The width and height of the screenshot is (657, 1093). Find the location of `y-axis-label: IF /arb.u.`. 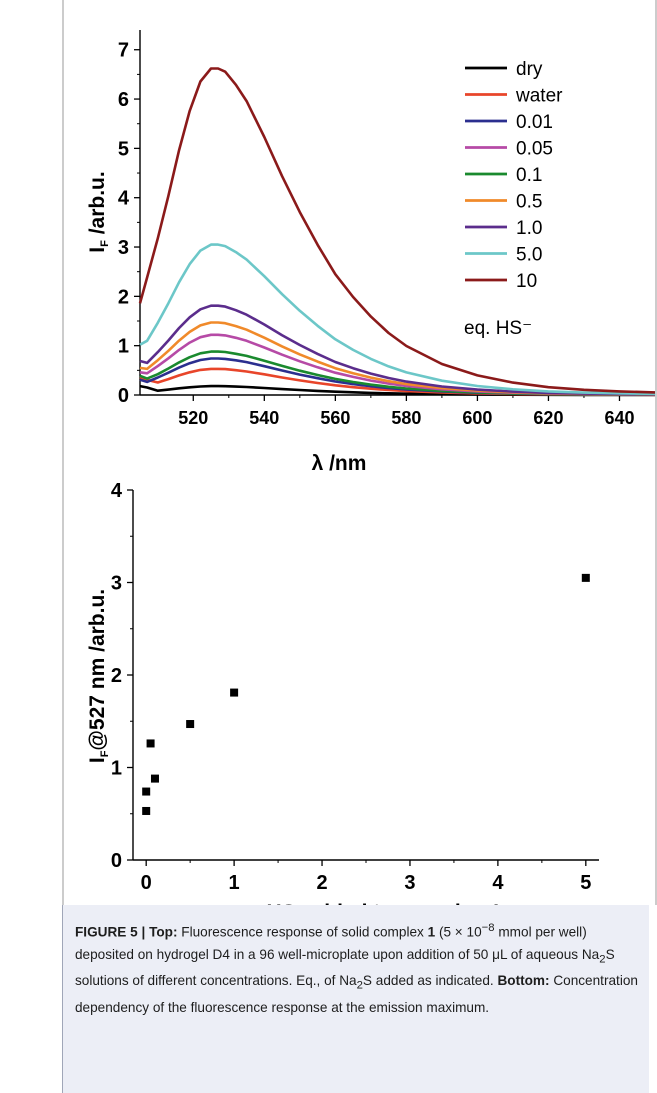

y-axis-label: IF /arb.u. is located at coordinates (98, 211).